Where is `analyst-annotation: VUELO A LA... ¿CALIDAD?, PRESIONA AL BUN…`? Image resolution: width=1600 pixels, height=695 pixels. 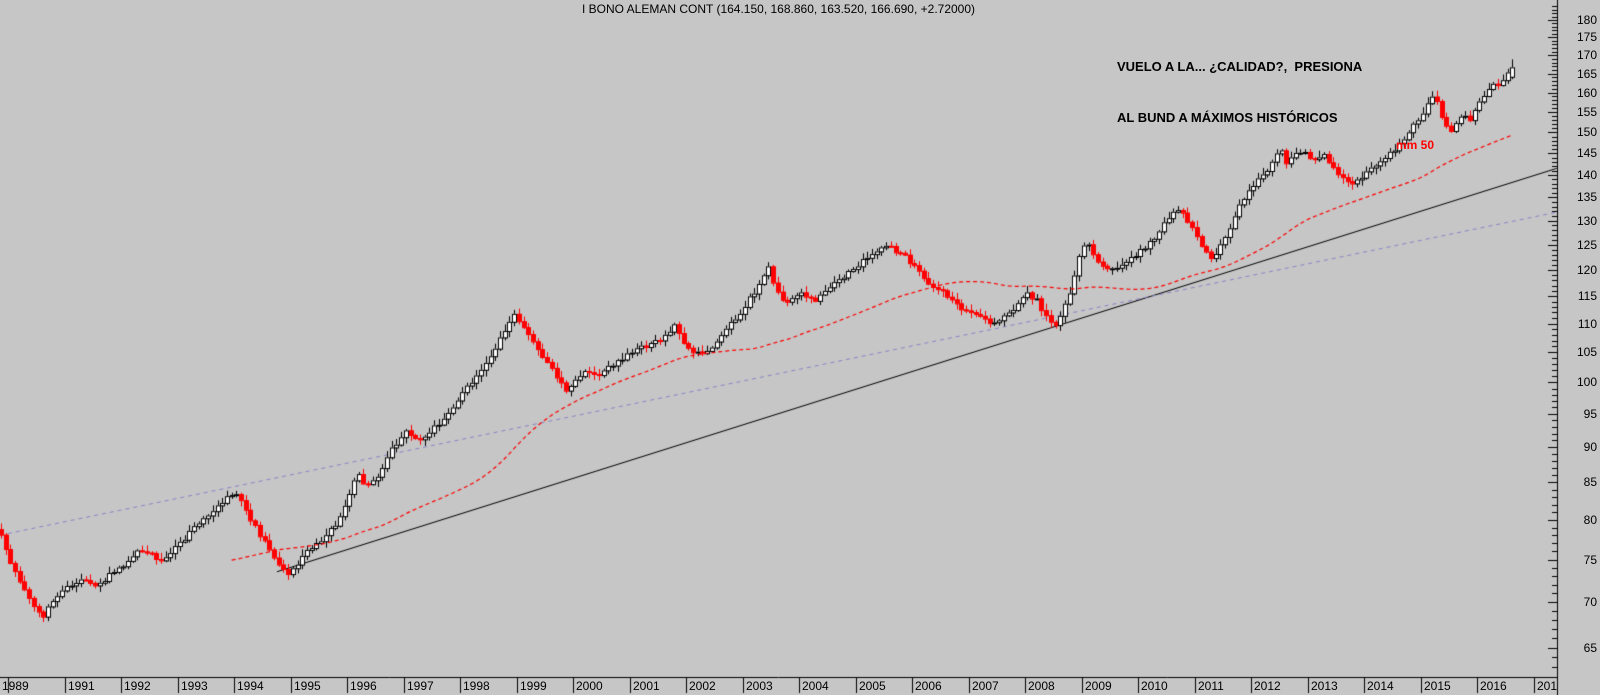 analyst-annotation: VUELO A LA... ¿CALIDAD?, PRESIONA AL BUN… is located at coordinates (1239, 92).